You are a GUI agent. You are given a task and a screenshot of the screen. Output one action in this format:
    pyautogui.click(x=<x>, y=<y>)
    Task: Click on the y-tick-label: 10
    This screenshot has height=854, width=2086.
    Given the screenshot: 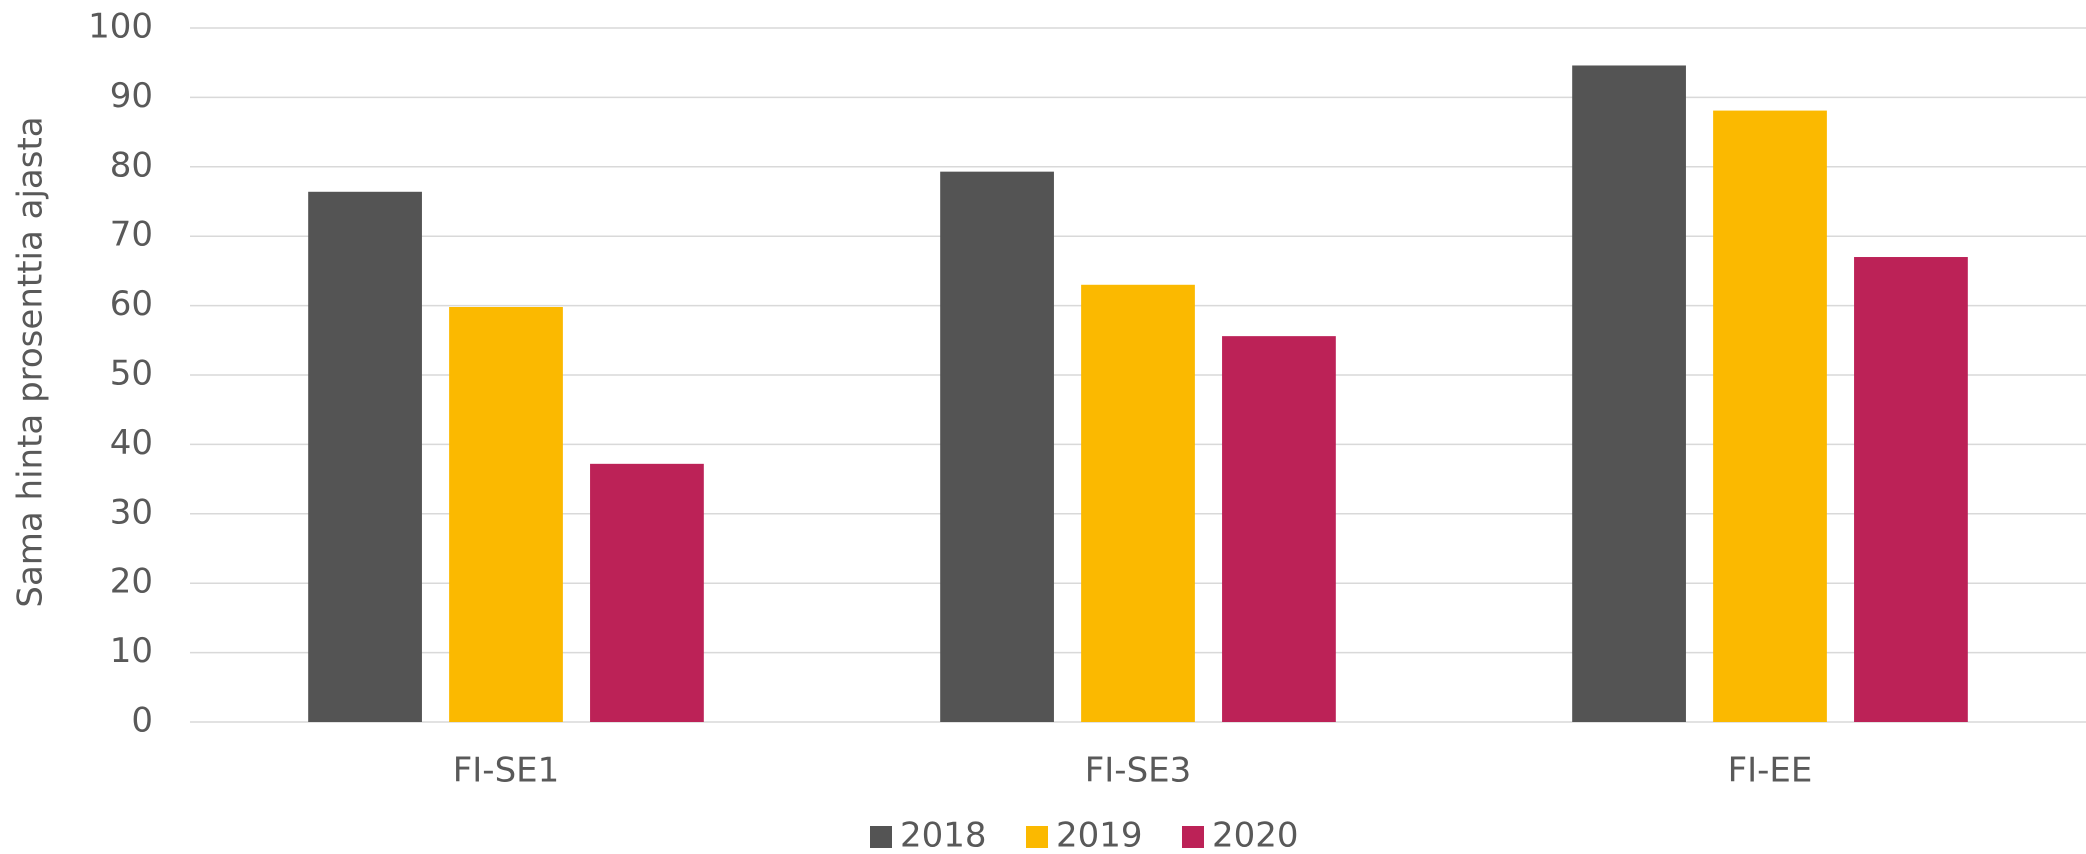 What is the action you would take?
    pyautogui.click(x=131, y=651)
    